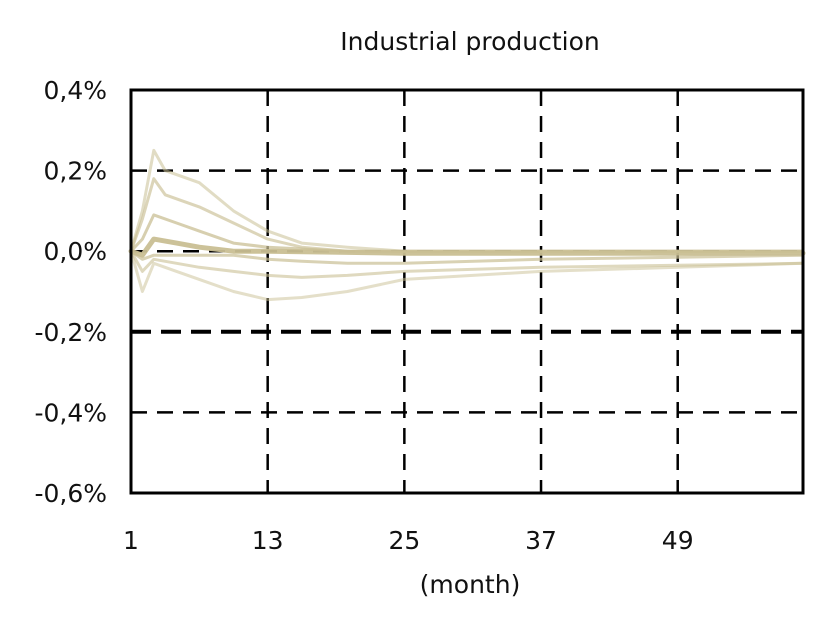 The image size is (817, 619). What do you see at coordinates (470, 584) in the screenshot?
I see `x-axis-label: (month)` at bounding box center [470, 584].